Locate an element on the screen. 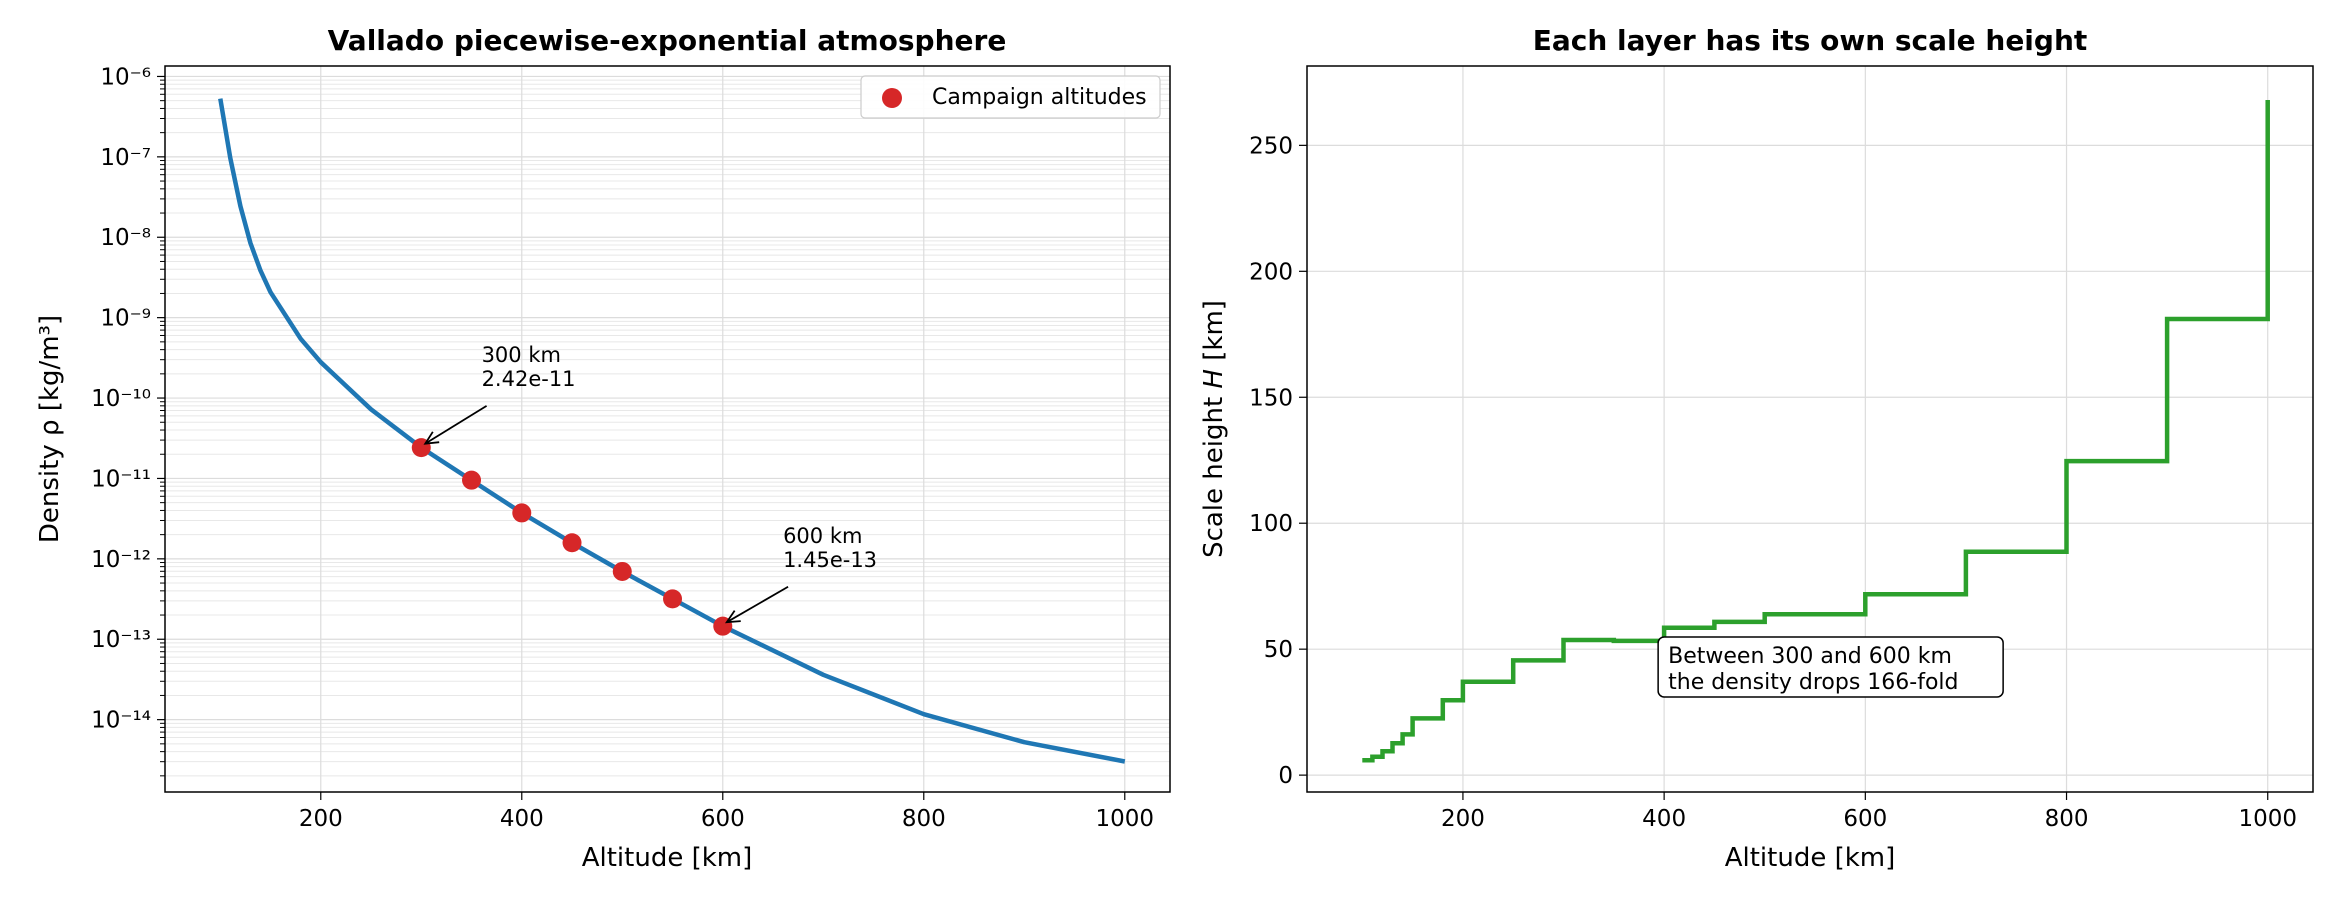 The width and height of the screenshot is (2340, 900). legend-box is located at coordinates (1010, 97).